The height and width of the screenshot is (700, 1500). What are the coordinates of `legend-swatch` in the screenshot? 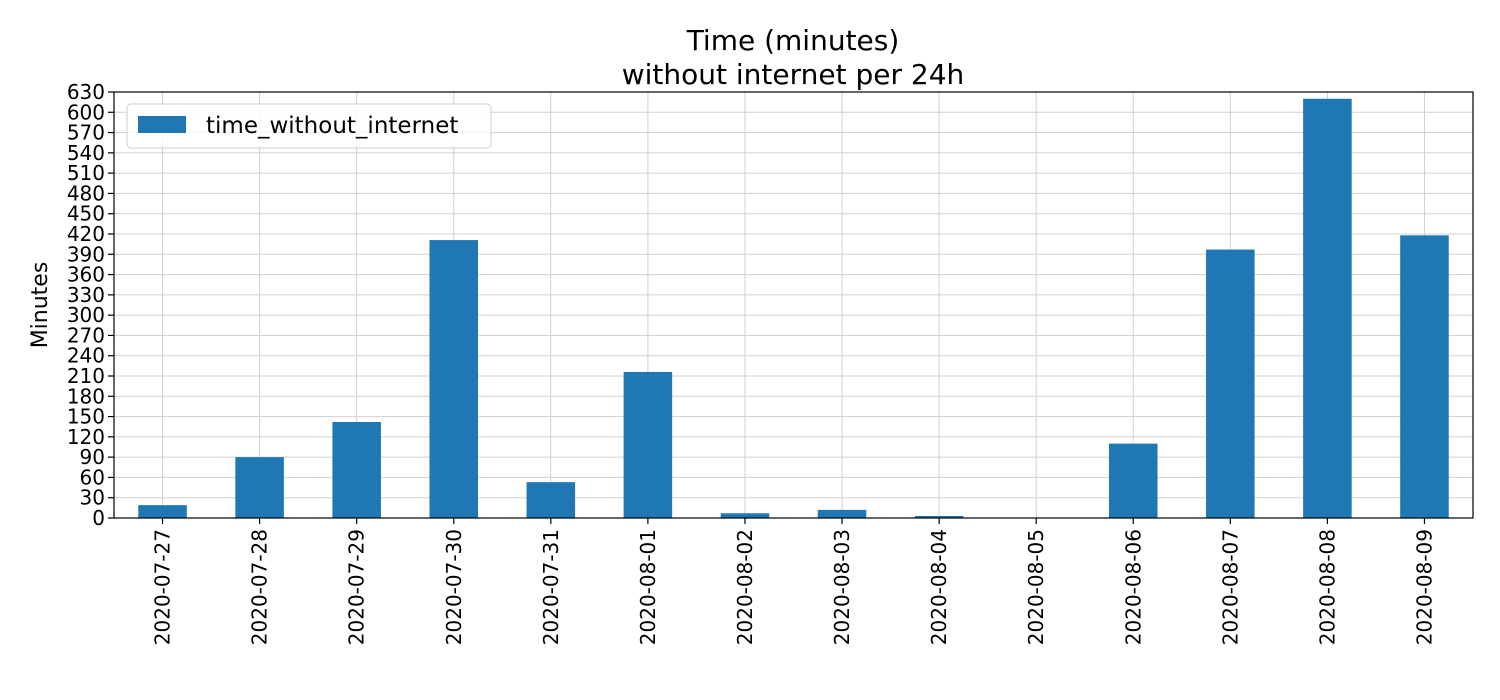 It's located at (162, 124).